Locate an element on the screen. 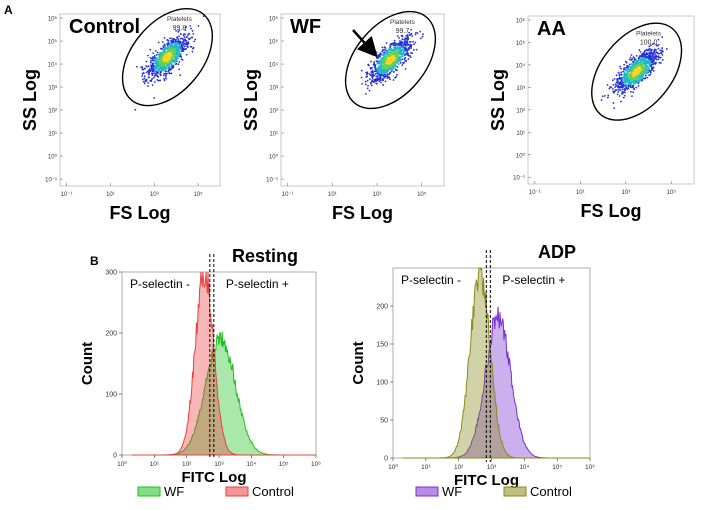 The width and height of the screenshot is (708, 510). panel-a-label: A is located at coordinates (8, 10).